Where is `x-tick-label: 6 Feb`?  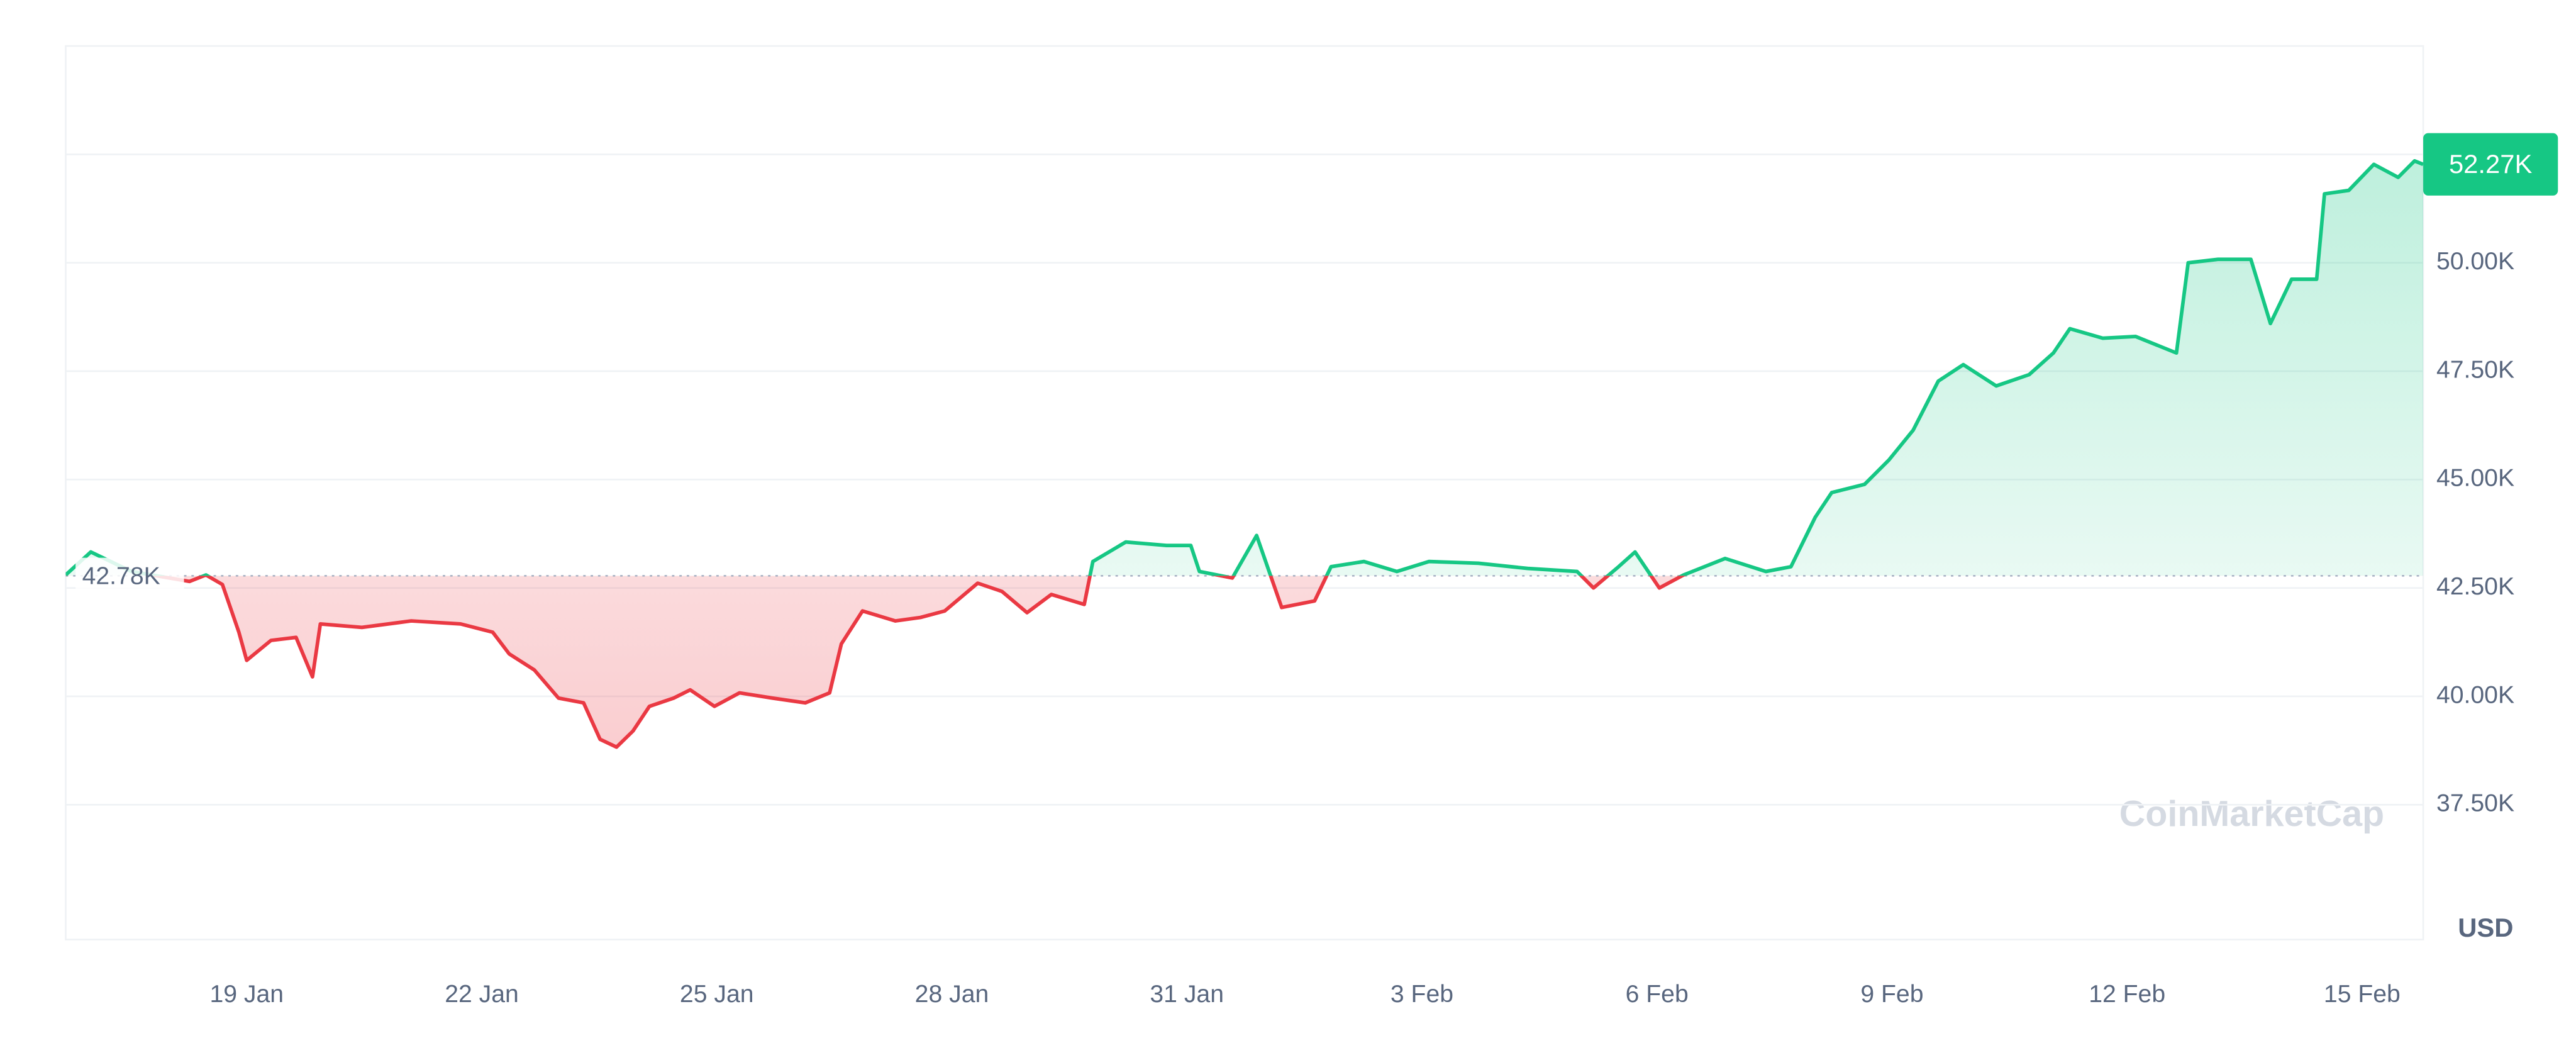 x-tick-label: 6 Feb is located at coordinates (1657, 994).